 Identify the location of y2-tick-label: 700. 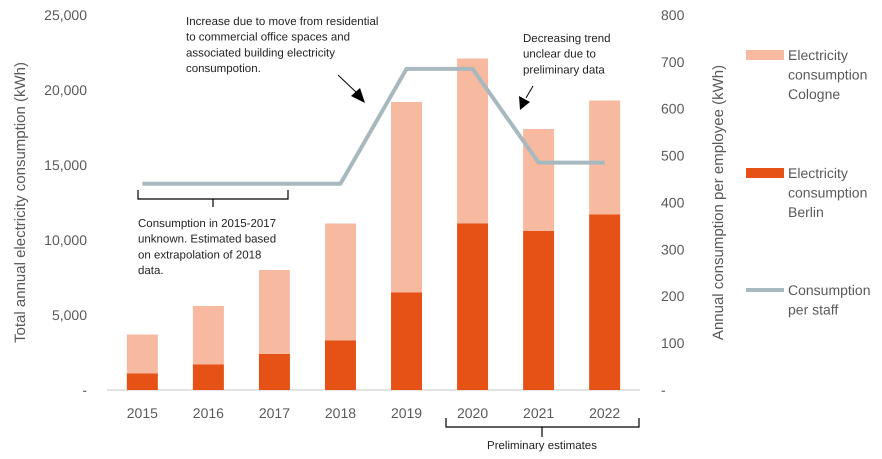
(673, 62).